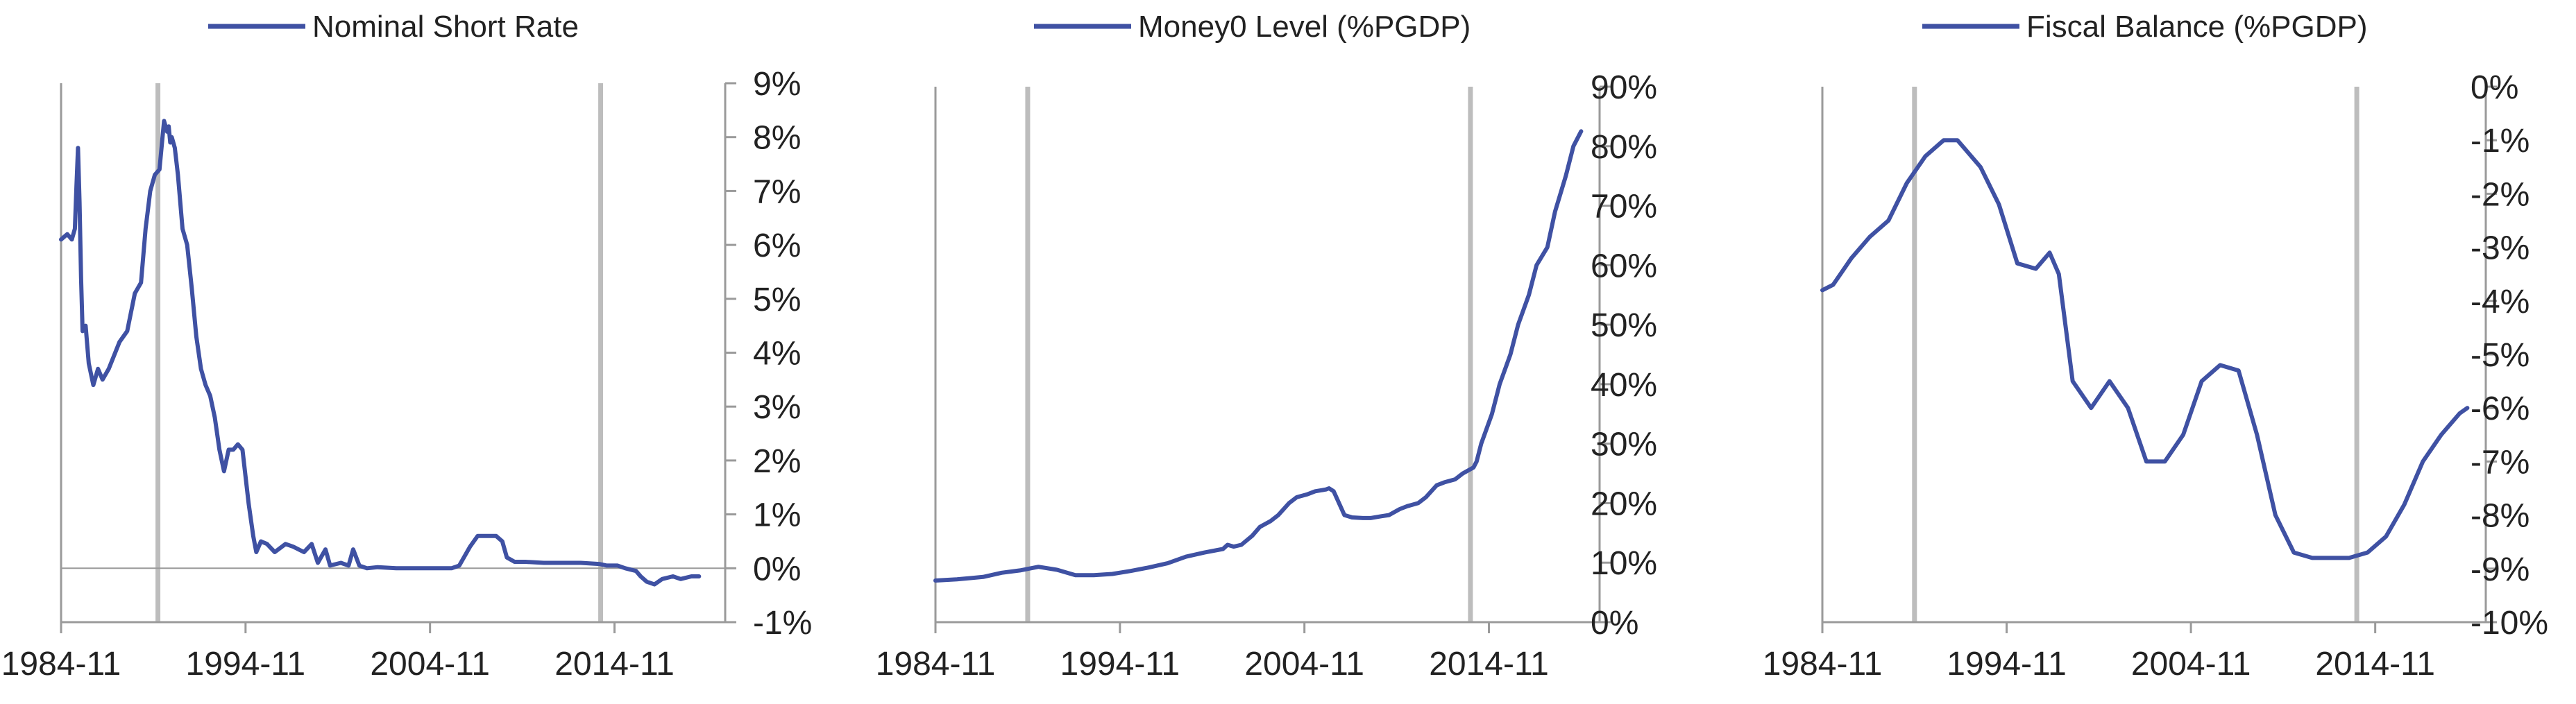 The height and width of the screenshot is (704, 2576). I want to click on y-tick-label: 1%, so click(777, 515).